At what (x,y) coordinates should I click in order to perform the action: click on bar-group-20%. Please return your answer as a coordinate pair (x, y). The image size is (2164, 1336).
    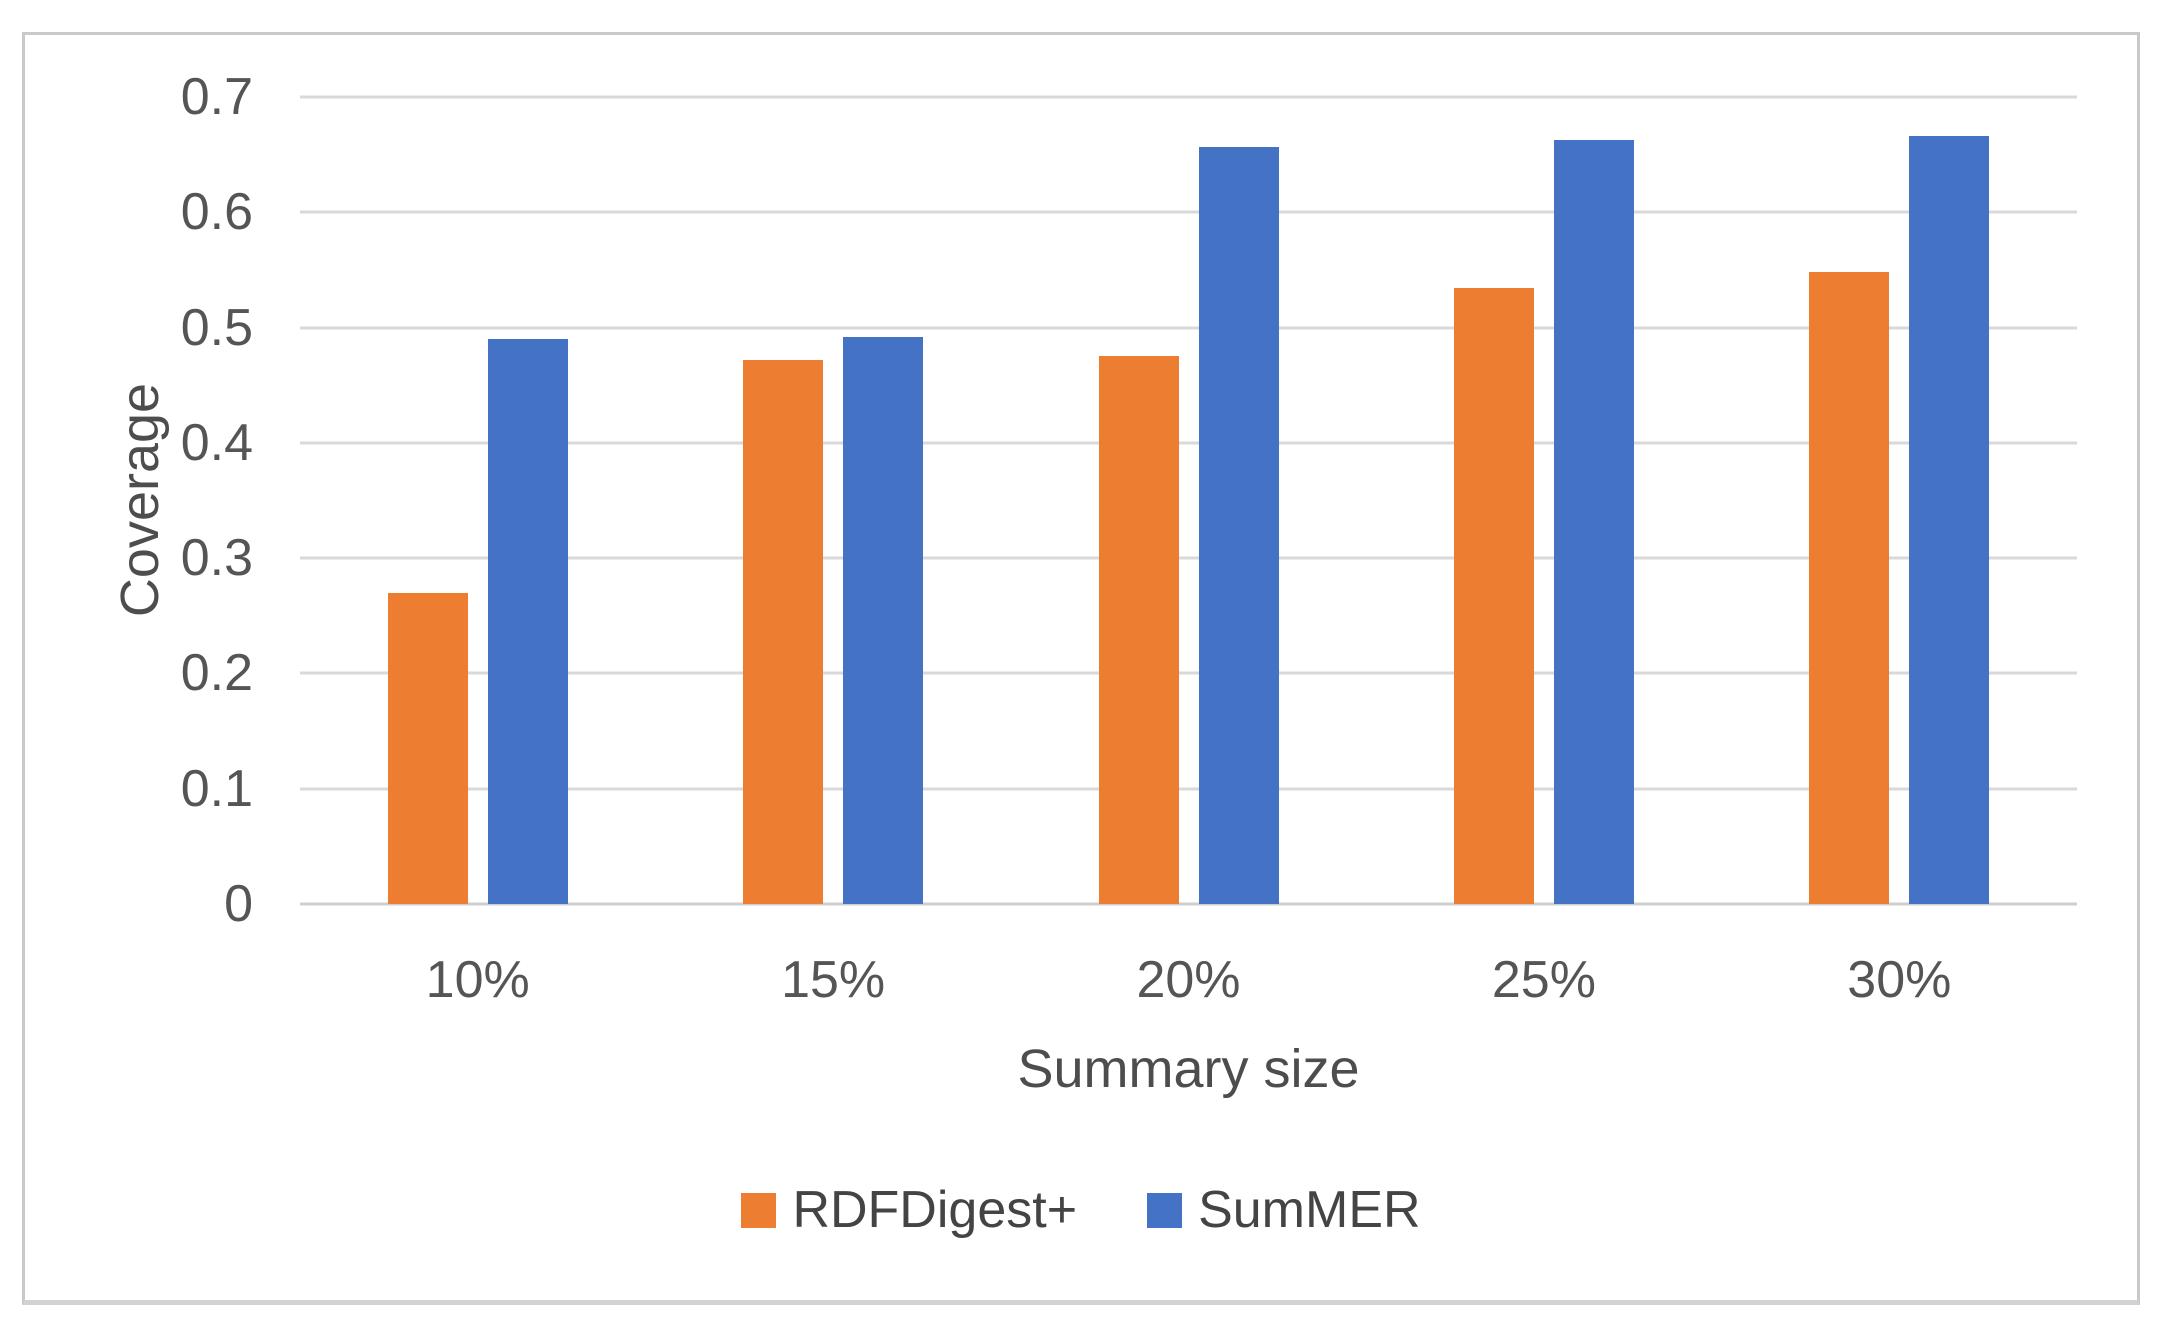
    Looking at the image, I should click on (1188, 500).